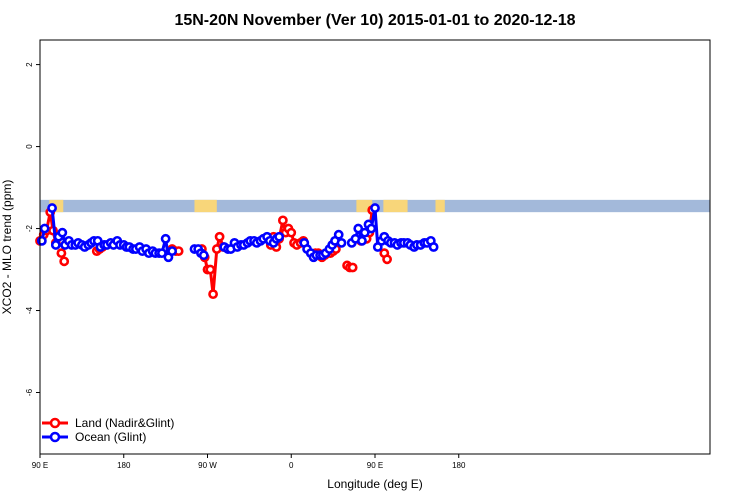 Image resolution: width=750 pixels, height=500 pixels. I want to click on x-axis-label: Longitude (deg E), so click(374, 484).